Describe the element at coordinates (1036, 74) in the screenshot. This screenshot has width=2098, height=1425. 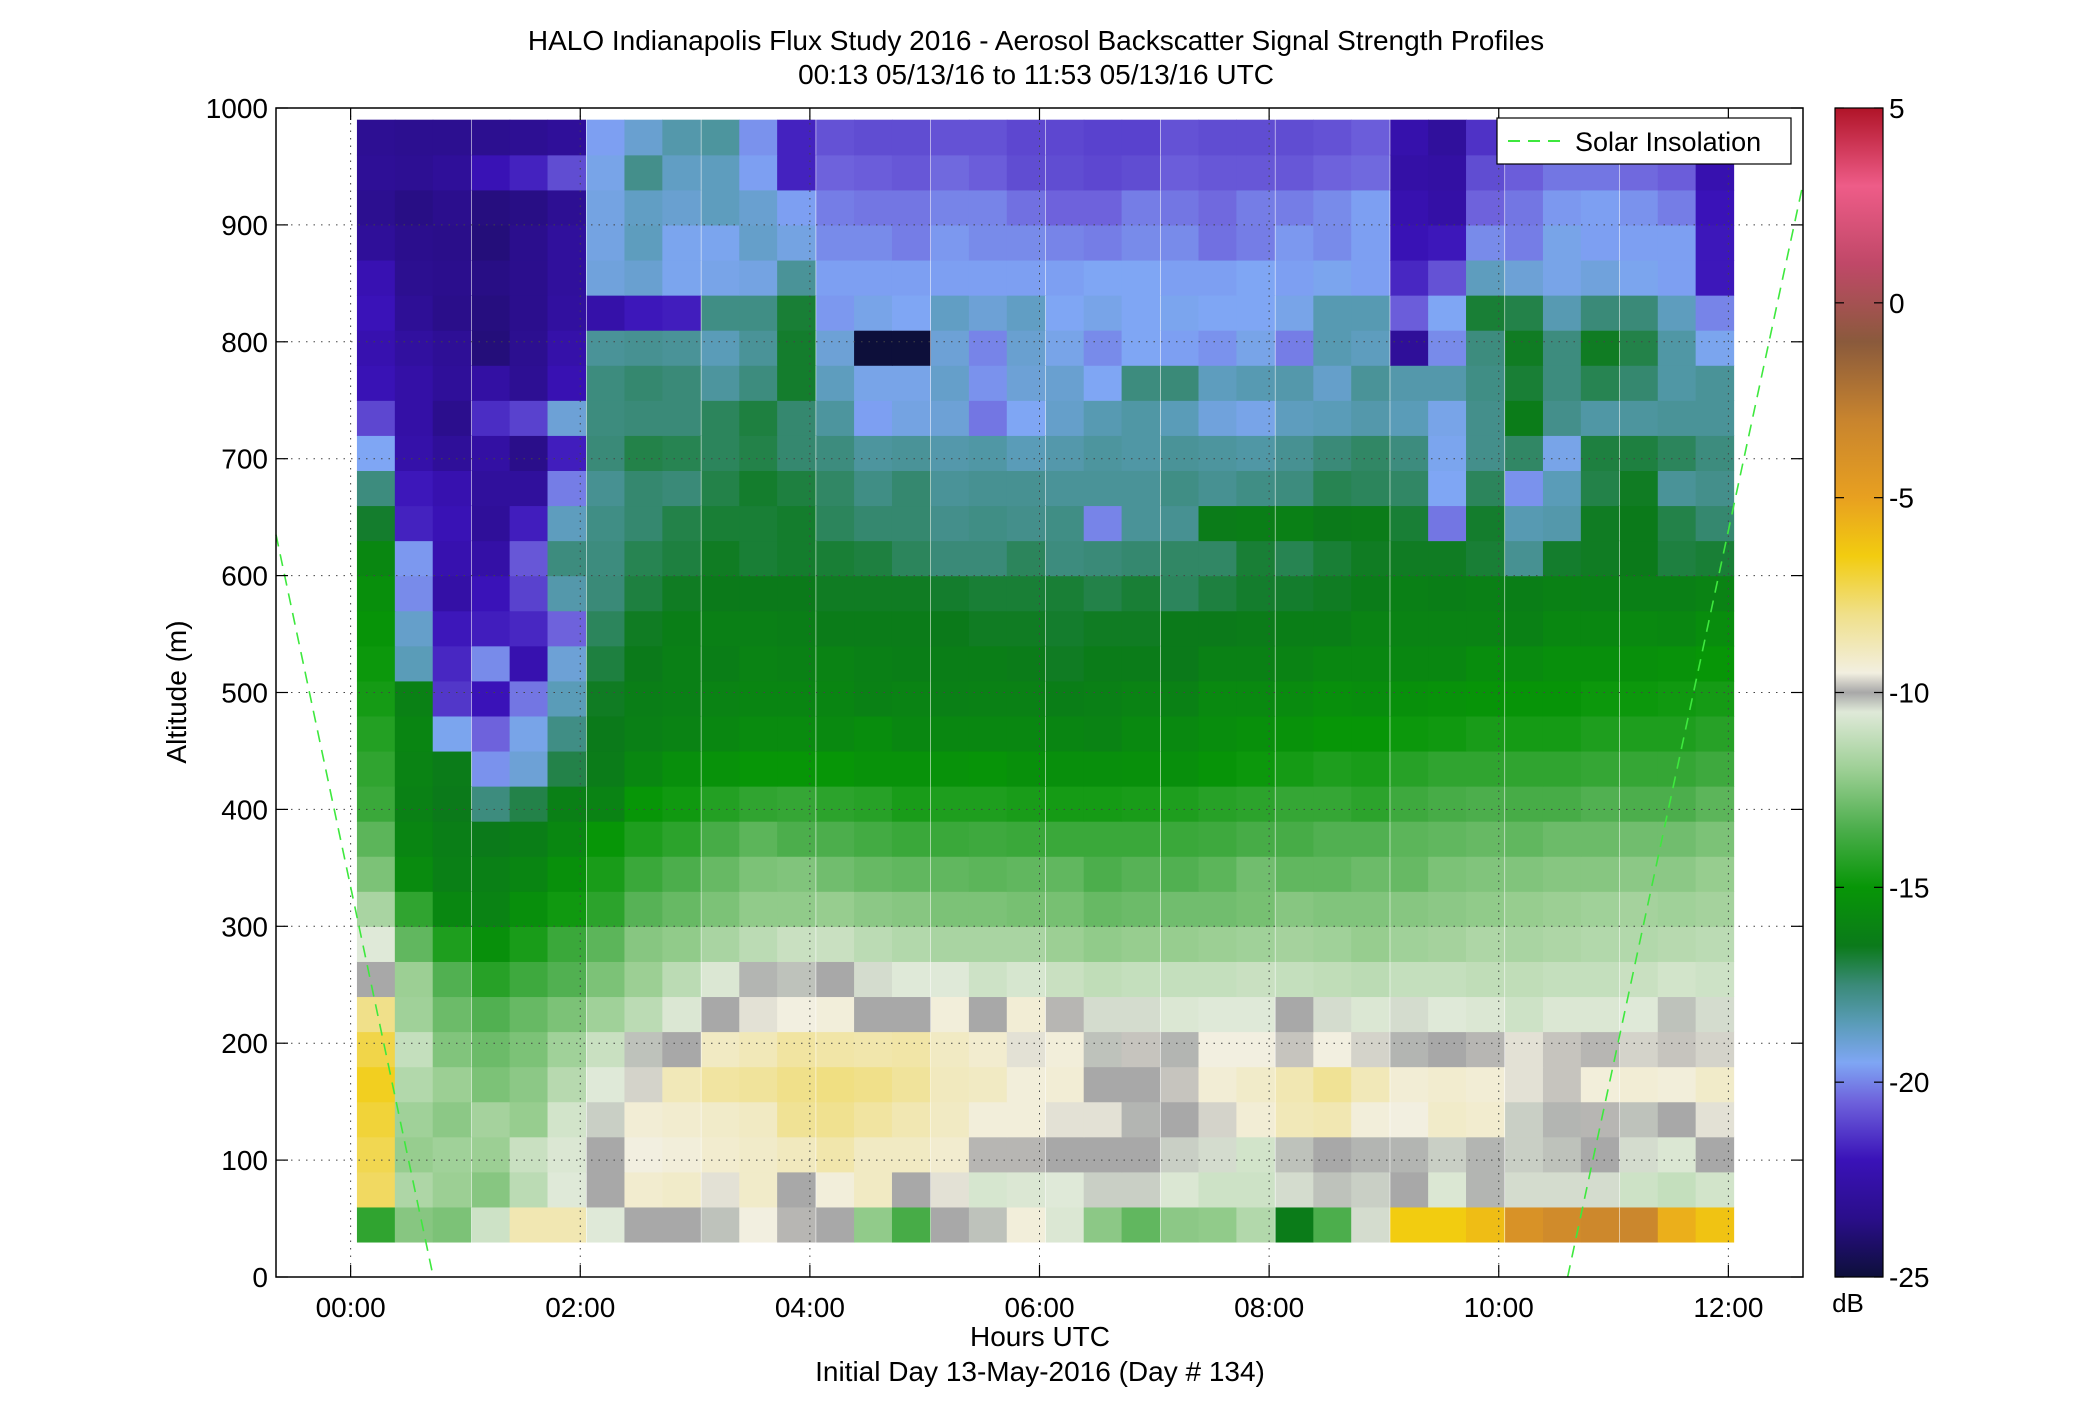
I see `chart-subtitle: 00:13 05/13/16 to 11:53 05/13/16 UTC` at that location.